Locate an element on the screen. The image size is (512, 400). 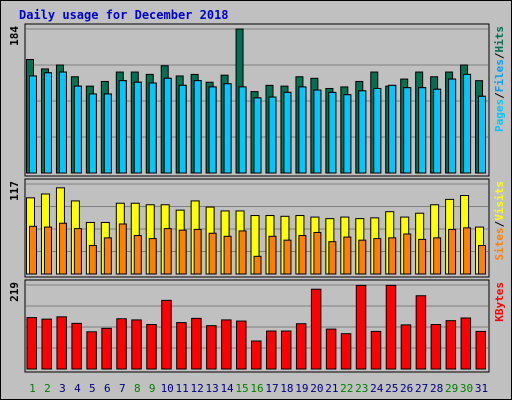
x-tick-label-20: 20 is located at coordinates (316, 388).